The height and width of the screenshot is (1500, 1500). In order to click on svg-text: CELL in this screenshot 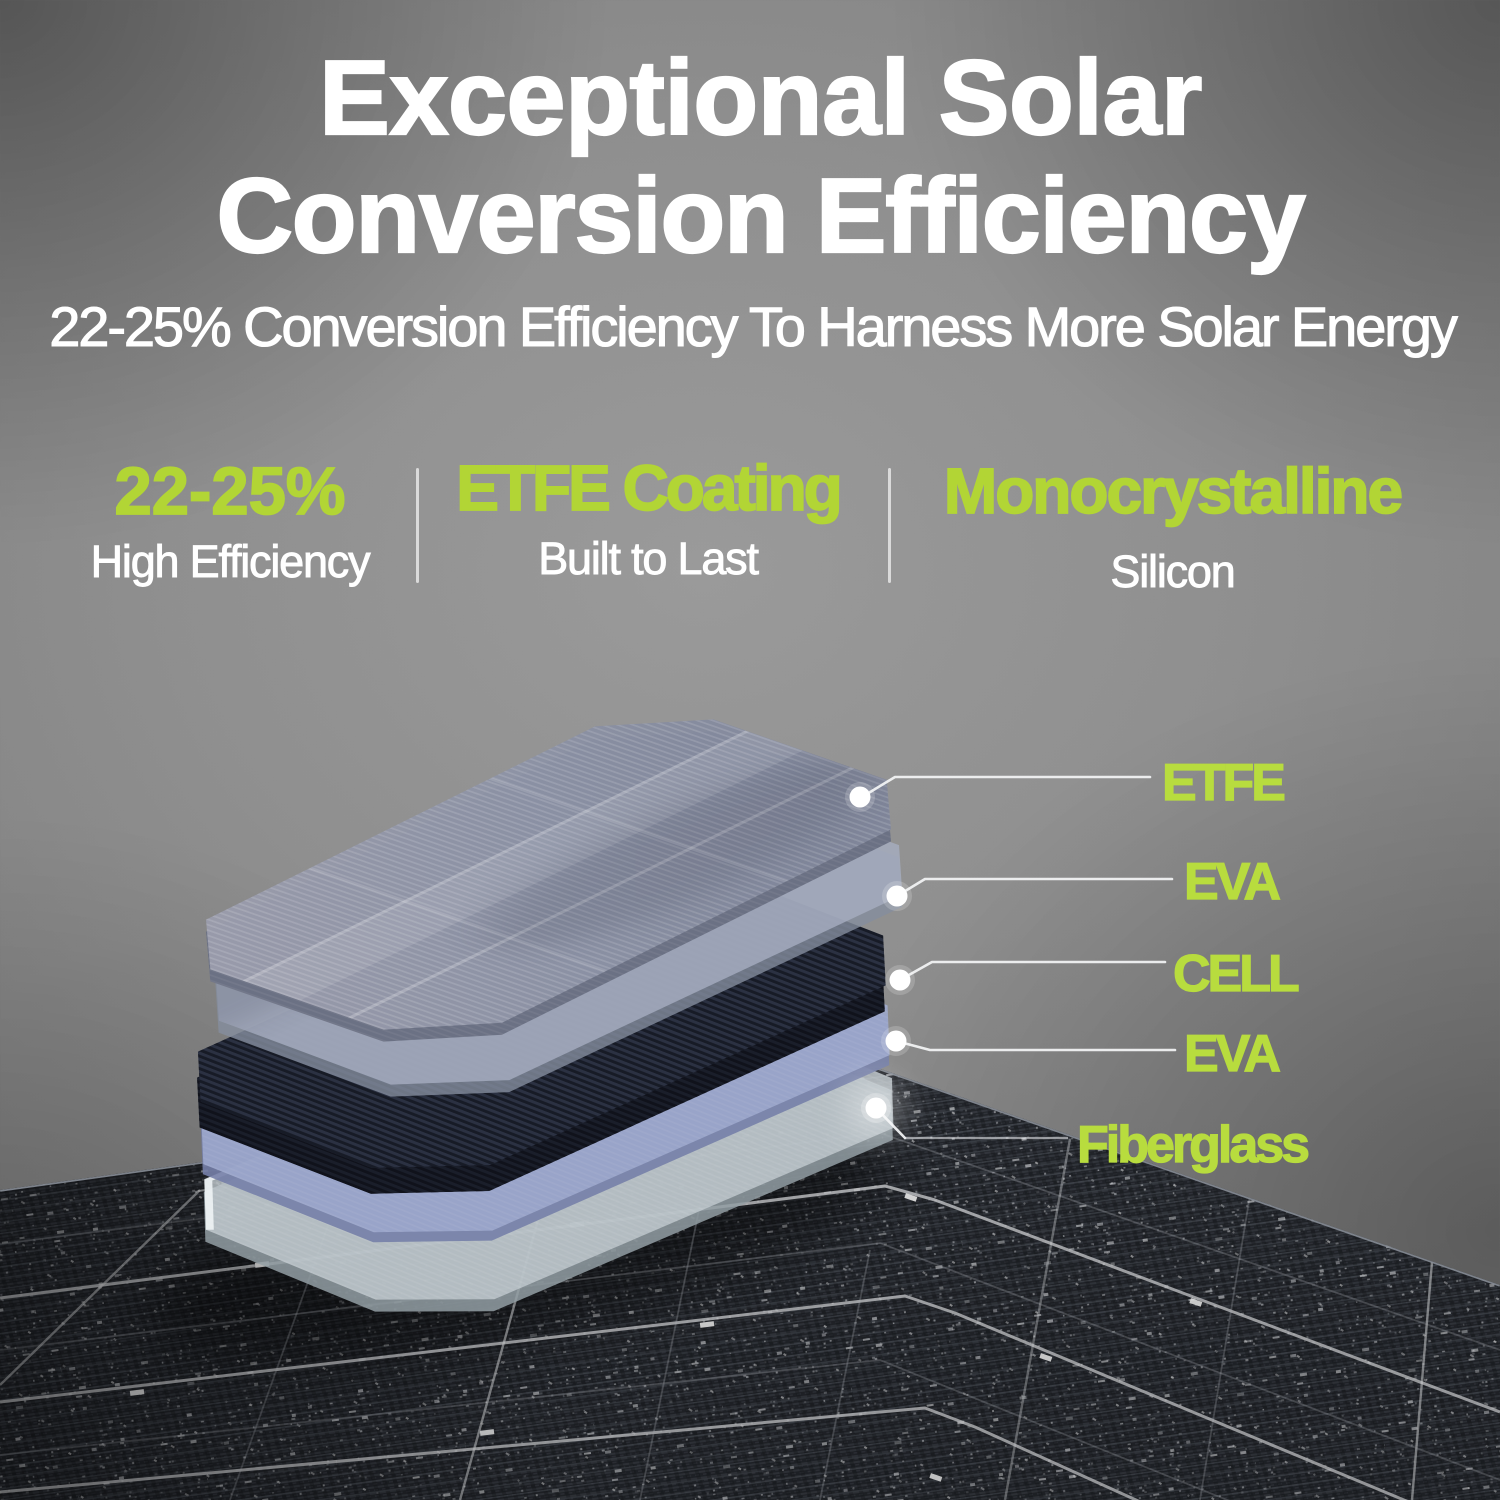, I will do `click(1236, 974)`.